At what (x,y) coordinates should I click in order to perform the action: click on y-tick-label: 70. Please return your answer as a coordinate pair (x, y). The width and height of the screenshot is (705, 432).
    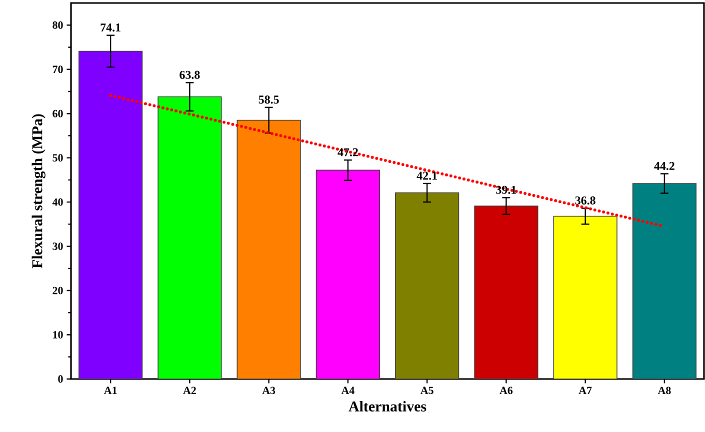
    Looking at the image, I should click on (57, 70).